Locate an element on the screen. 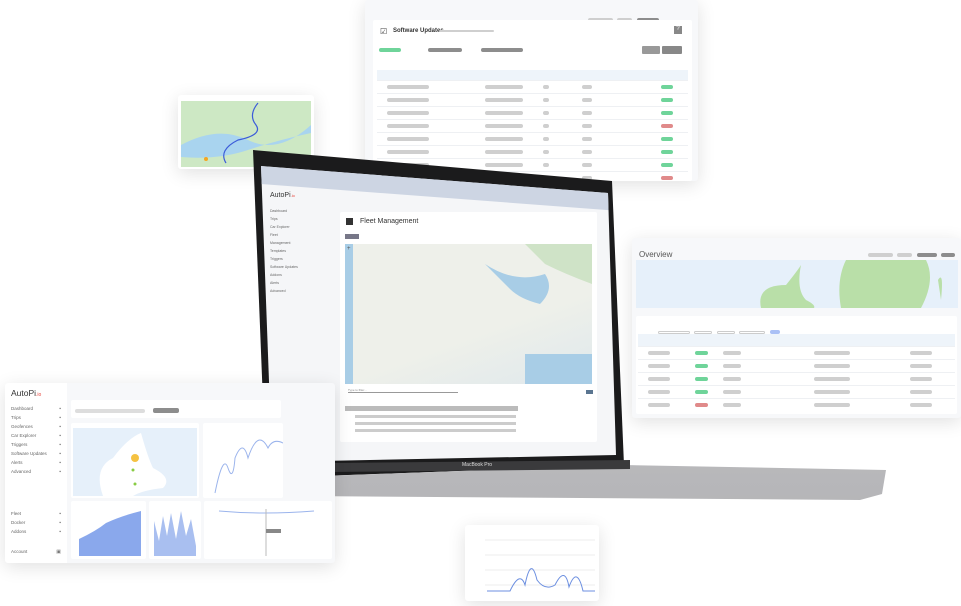 This screenshot has width=961, height=606. checkbox-icon: ☑ is located at coordinates (384, 31).